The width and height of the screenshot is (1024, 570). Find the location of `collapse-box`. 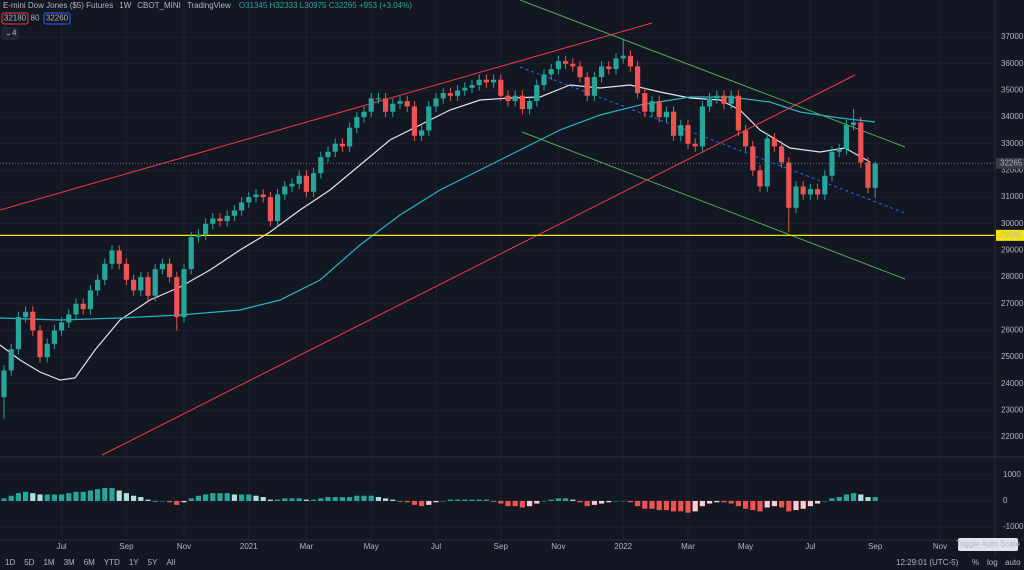

collapse-box is located at coordinates (10, 33).